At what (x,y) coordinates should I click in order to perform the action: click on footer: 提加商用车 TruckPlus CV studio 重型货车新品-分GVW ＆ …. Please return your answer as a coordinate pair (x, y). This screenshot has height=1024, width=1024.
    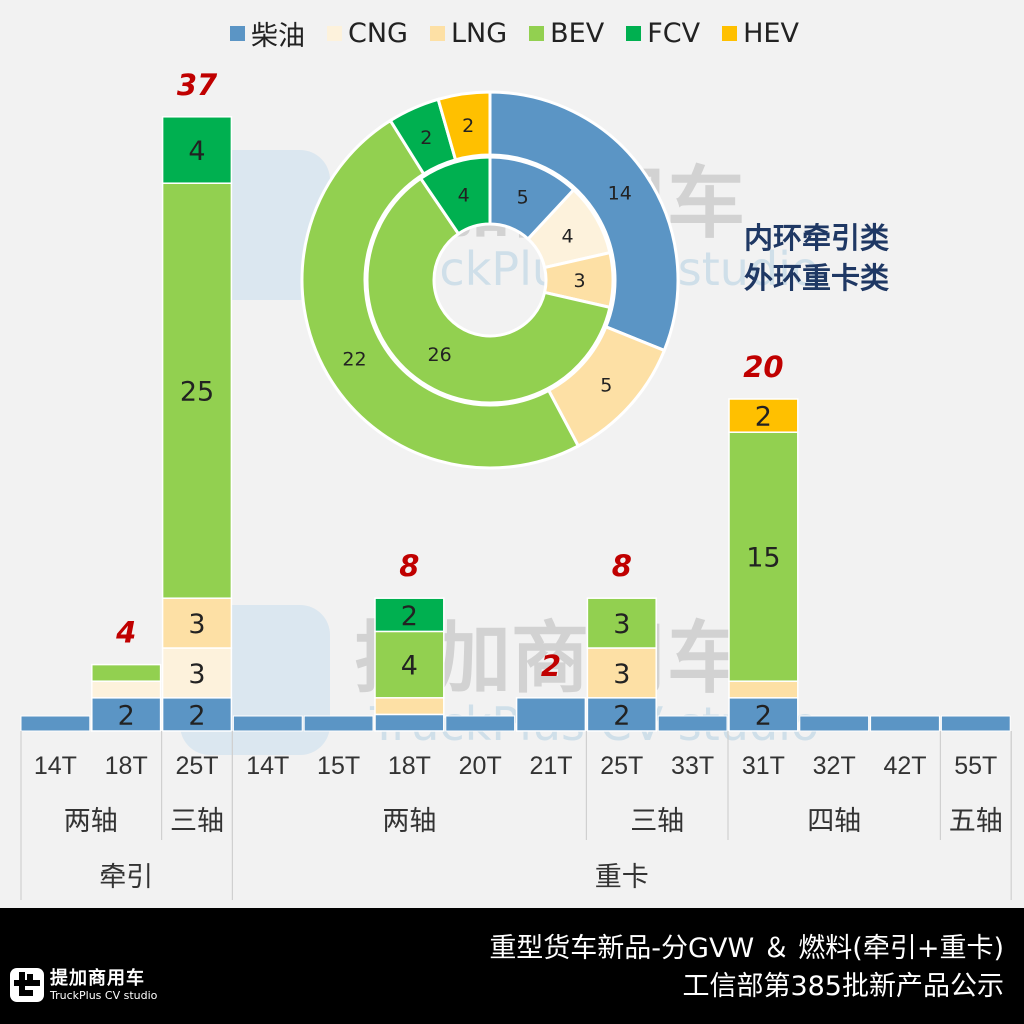
    Looking at the image, I should click on (512, 966).